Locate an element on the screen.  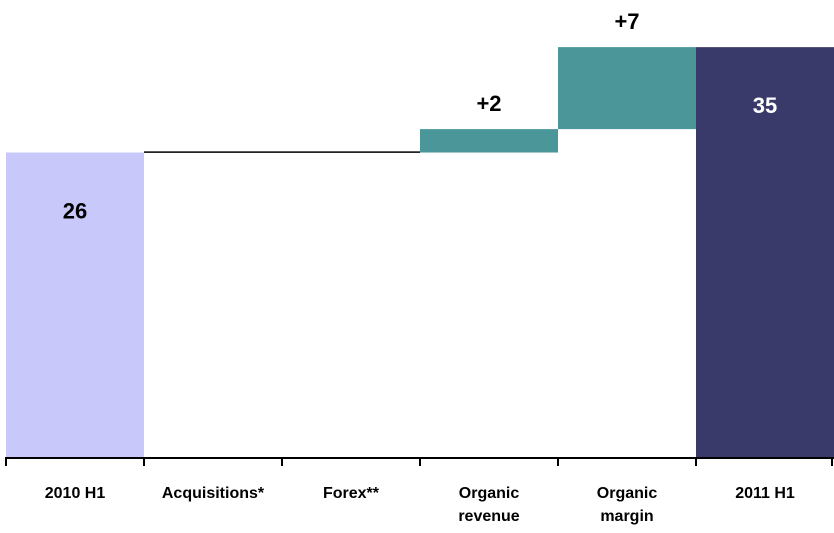
x-tick-label: Acquisitions* is located at coordinates (213, 493).